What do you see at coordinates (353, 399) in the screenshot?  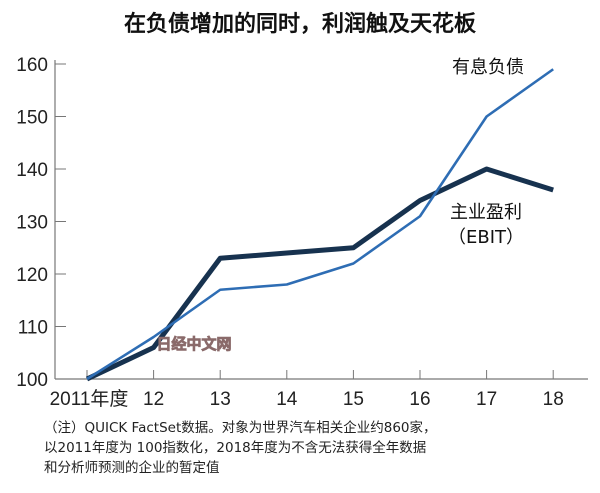 I see `x-tick-label: 15` at bounding box center [353, 399].